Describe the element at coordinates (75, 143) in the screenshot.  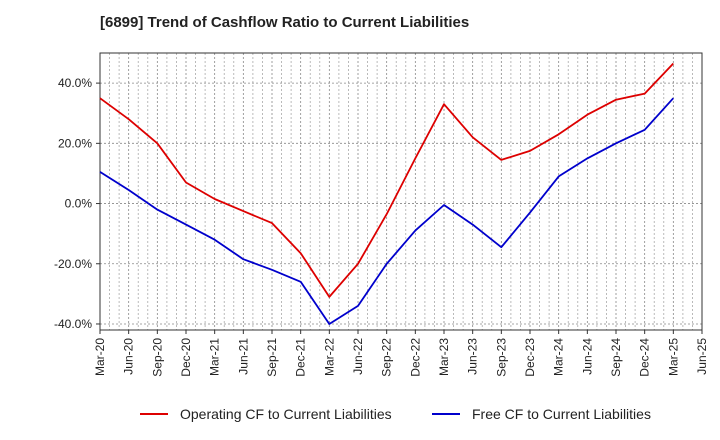
I see `y-tick-label: 20.0%` at that location.